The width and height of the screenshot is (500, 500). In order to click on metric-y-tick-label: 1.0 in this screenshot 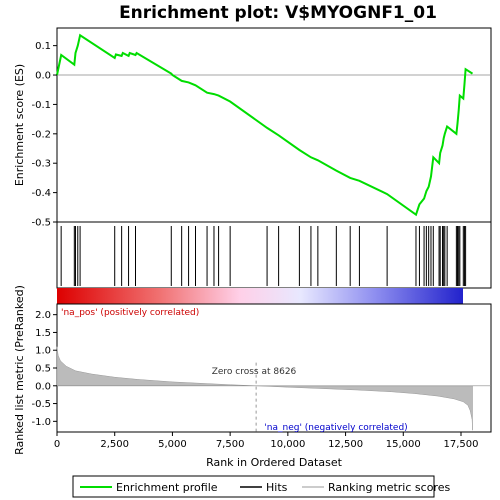, I will do `click(43, 351)`.